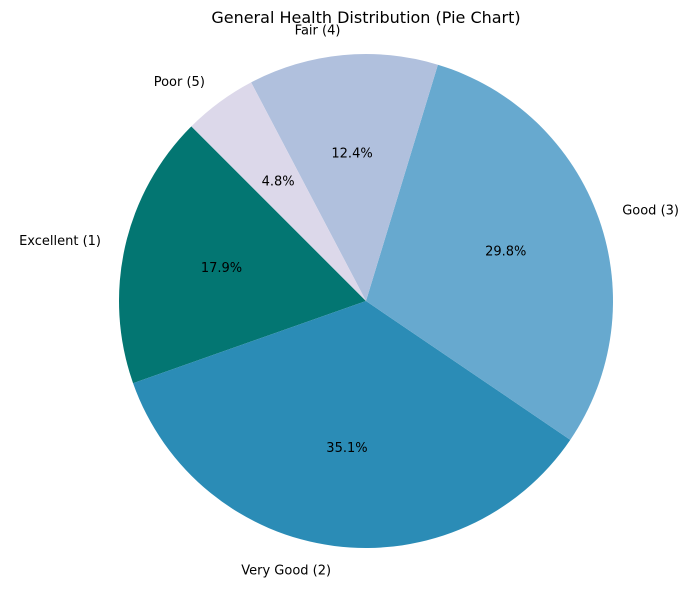  I want to click on slice-label-very-good-2: Very Good (2), so click(286, 570).